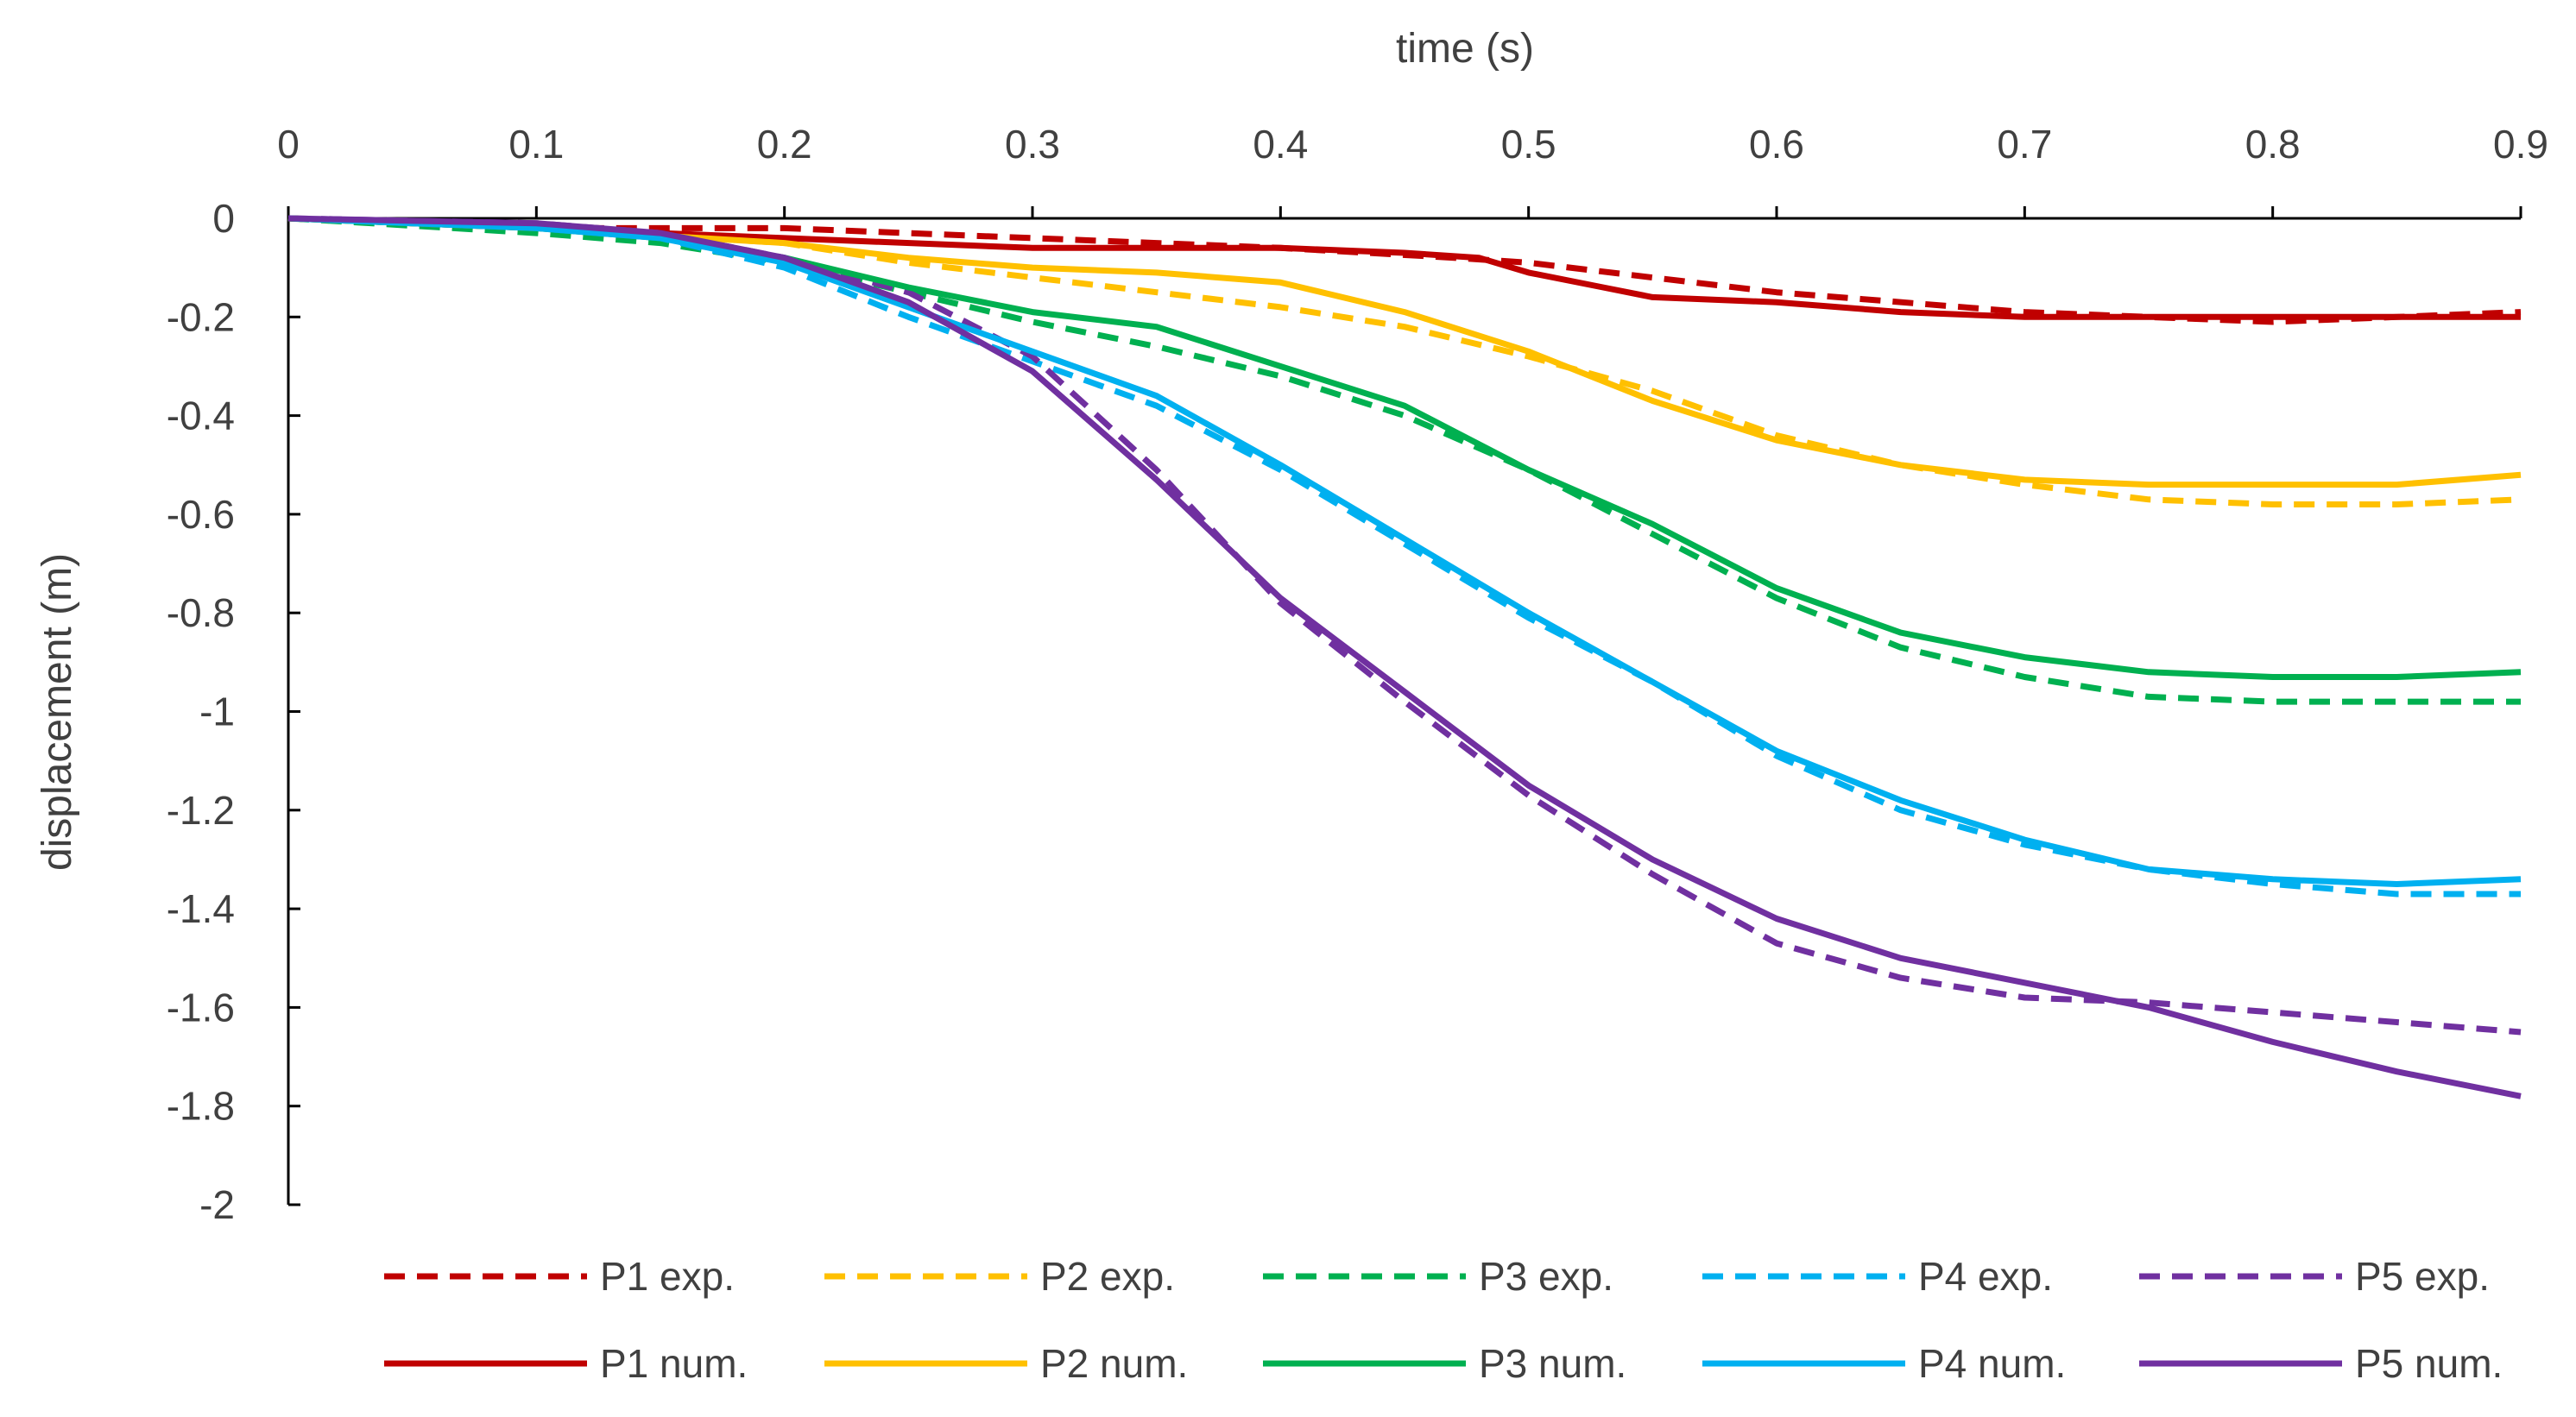 This screenshot has height=1417, width=2576. I want to click on x-tick-label: 0.6, so click(1776, 144).